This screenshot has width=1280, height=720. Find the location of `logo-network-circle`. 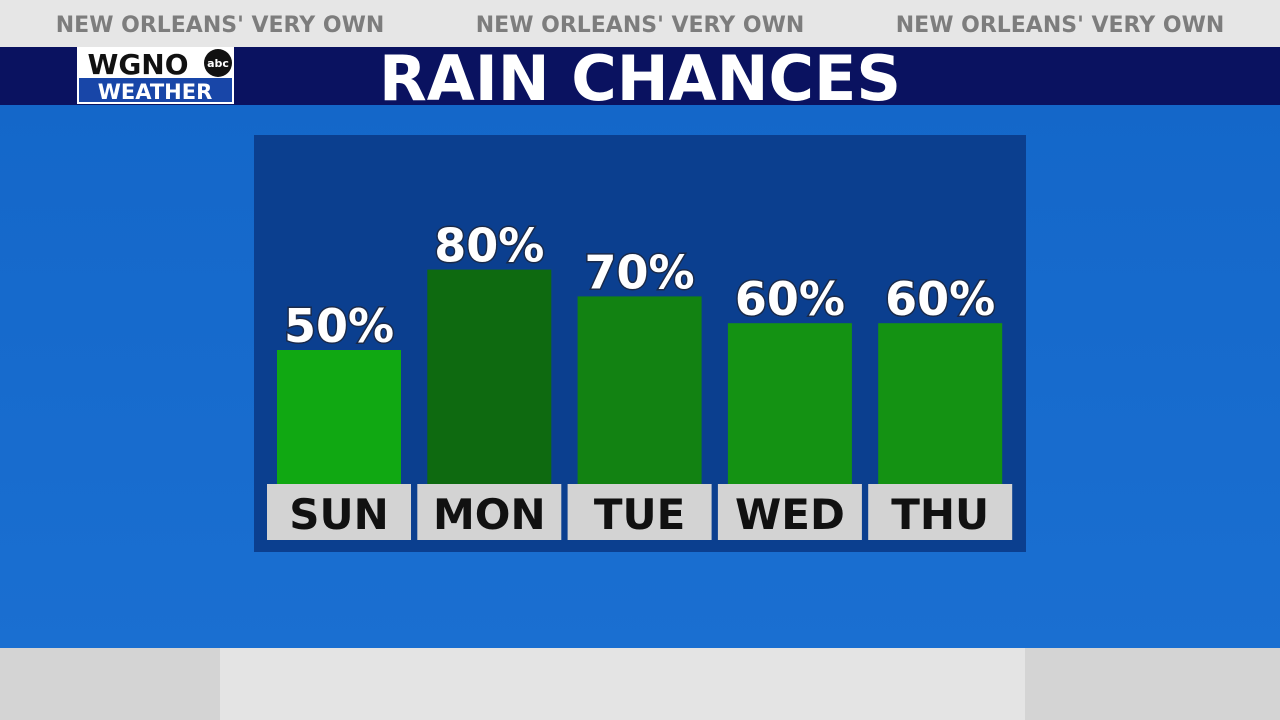

logo-network-circle is located at coordinates (218, 63).